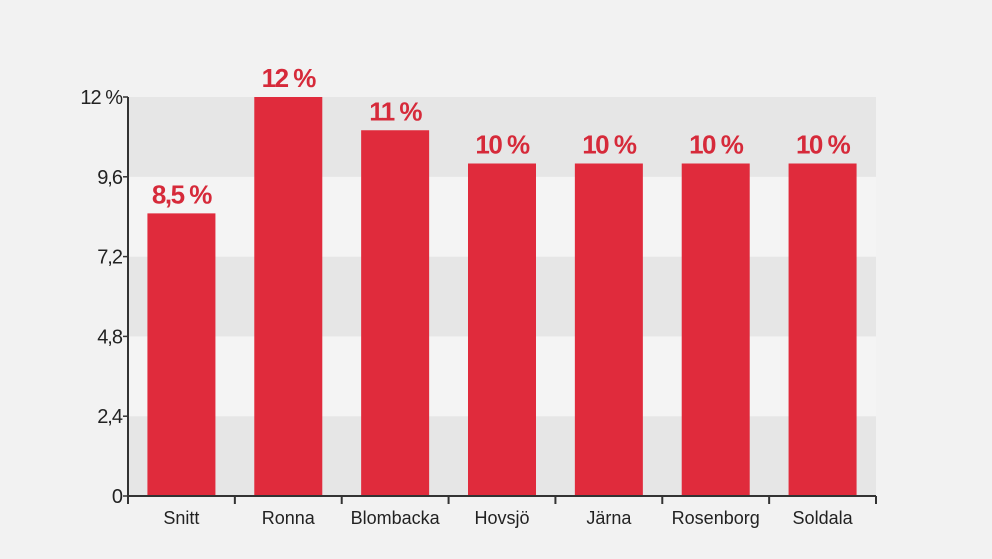  Describe the element at coordinates (110, 178) in the screenshot. I see `y-tick-label: 9,6` at that location.